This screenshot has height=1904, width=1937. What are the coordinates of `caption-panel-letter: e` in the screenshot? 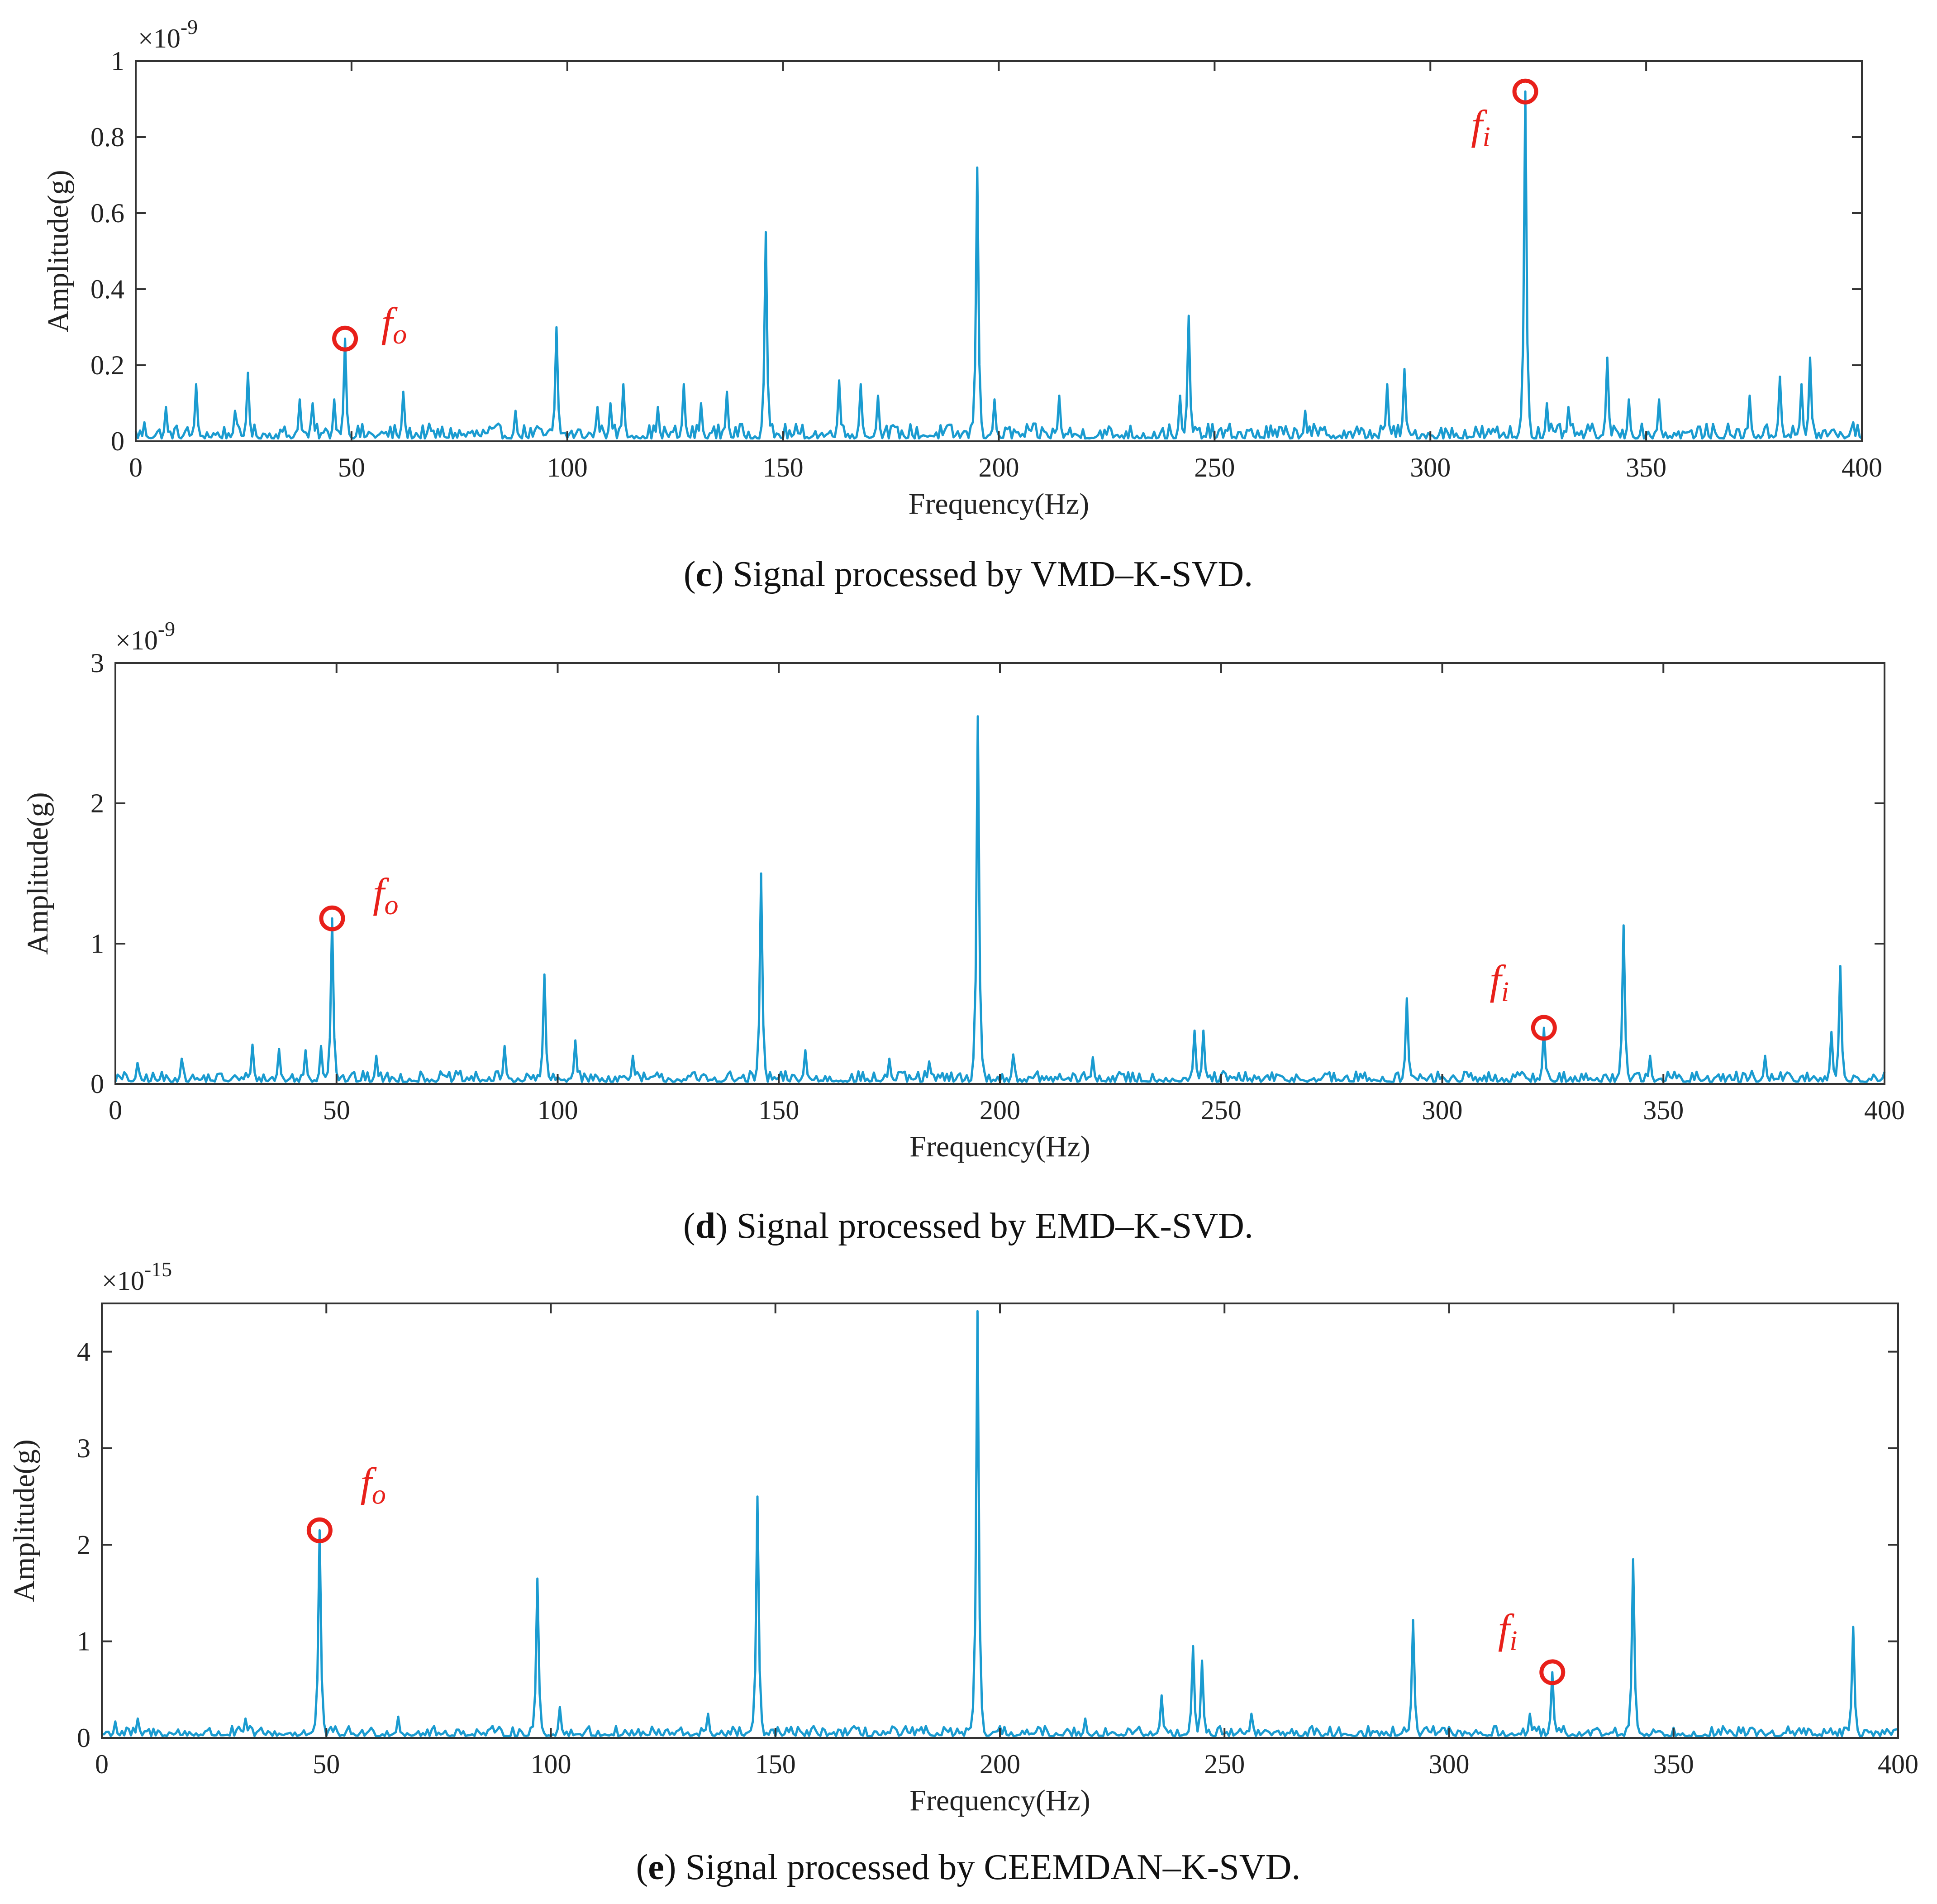 It's located at (656, 1867).